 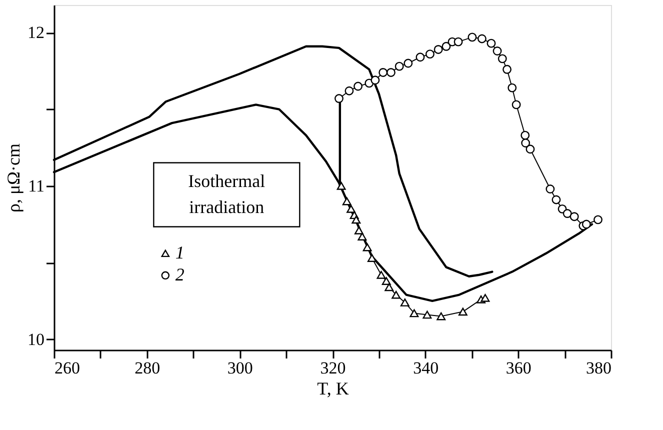 What do you see at coordinates (67, 368) in the screenshot?
I see `x-tick-label: 260` at bounding box center [67, 368].